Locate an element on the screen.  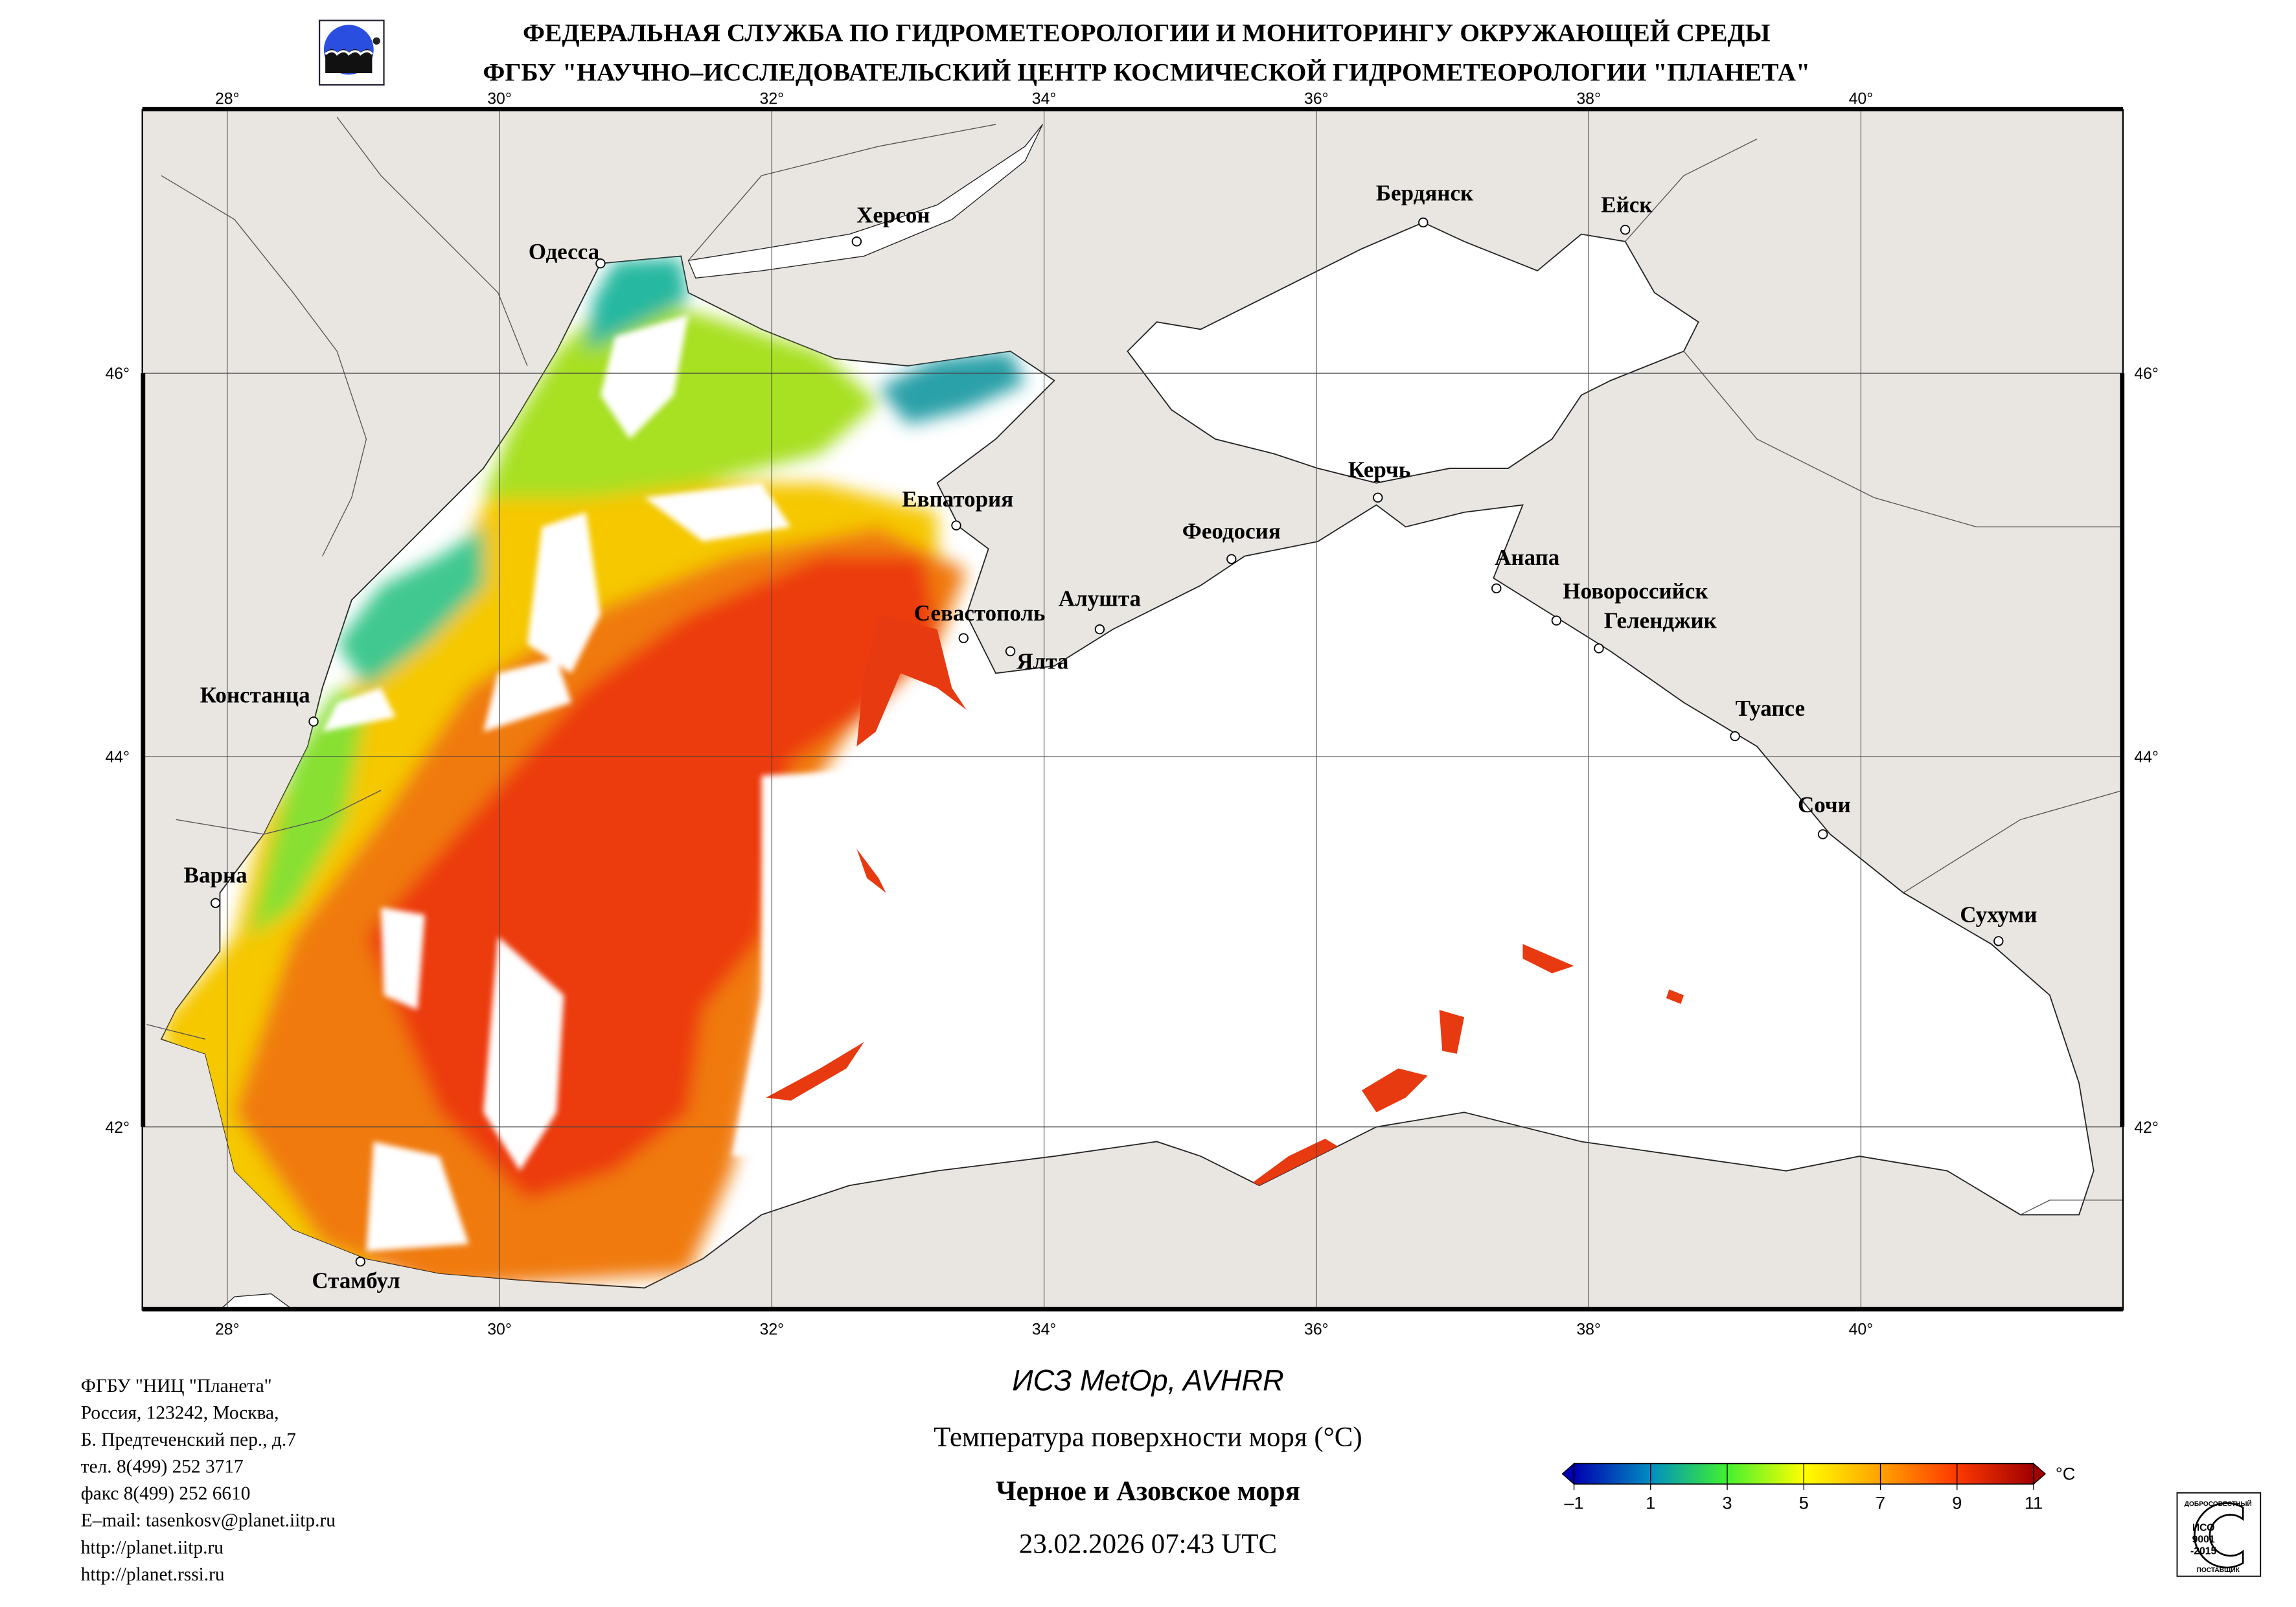
contact-line: тел. 8(499) 252 3717 is located at coordinates (162, 1467).